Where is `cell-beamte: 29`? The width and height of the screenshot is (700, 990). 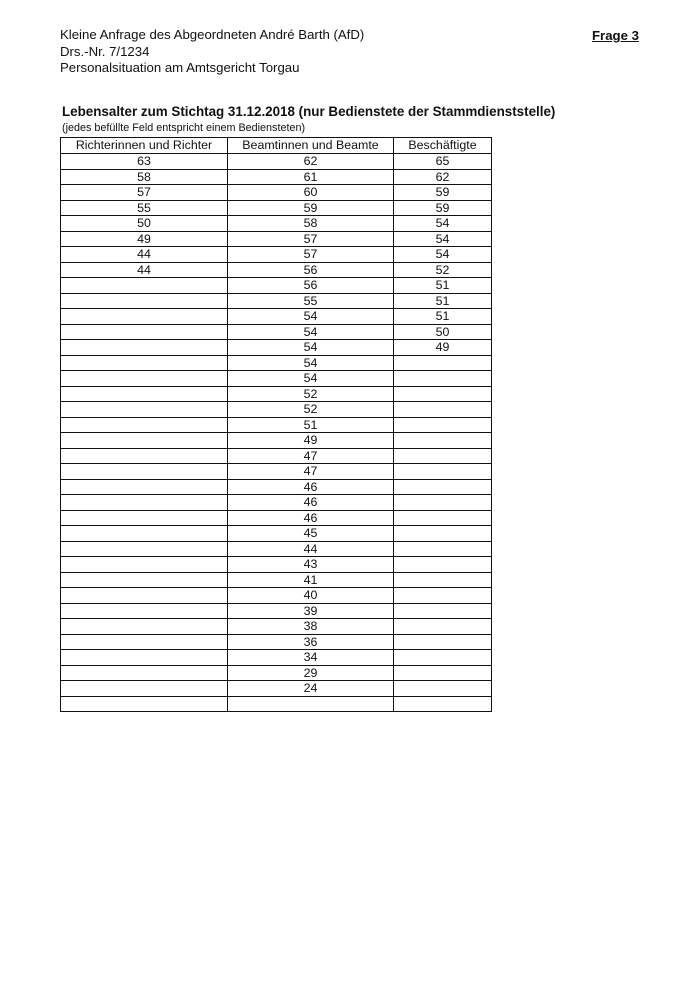
cell-beamte: 29 is located at coordinates (310, 672).